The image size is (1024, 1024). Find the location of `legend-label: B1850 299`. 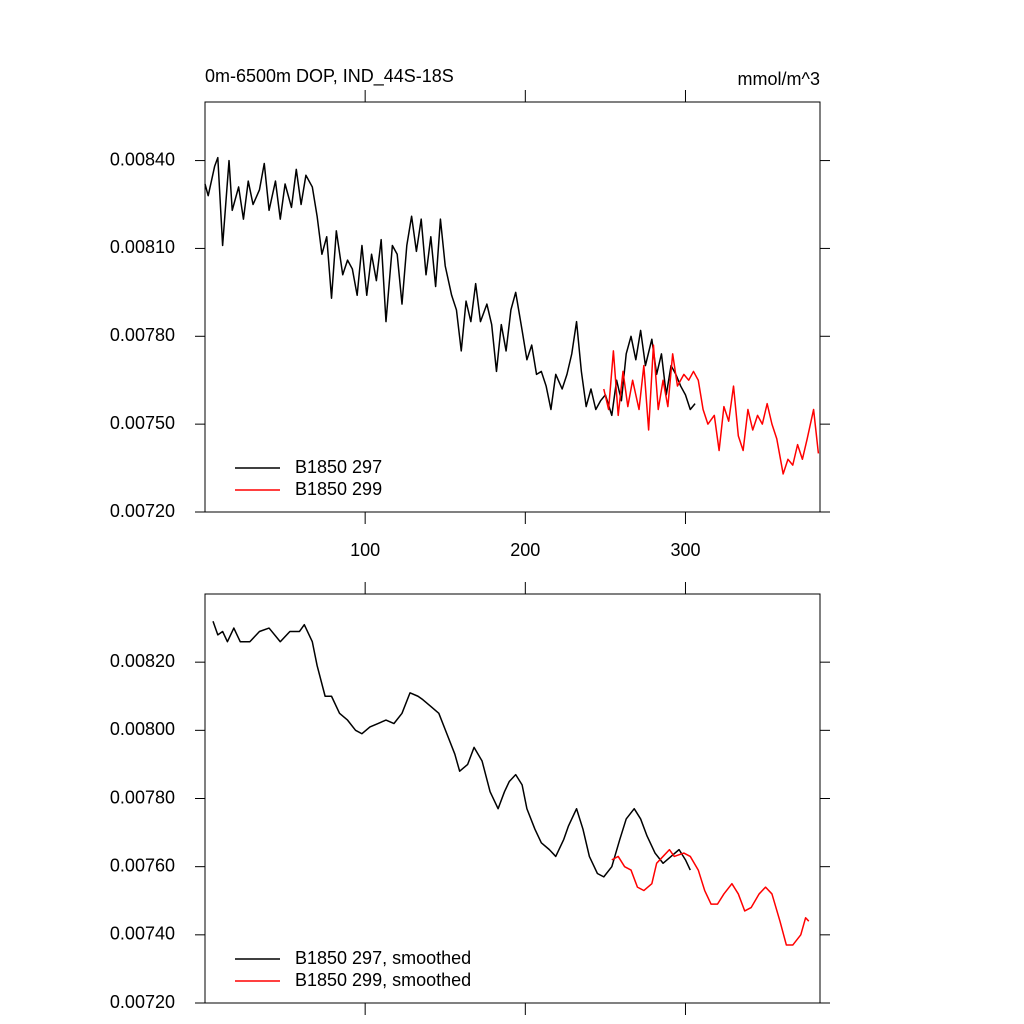

legend-label: B1850 299 is located at coordinates (338, 489).